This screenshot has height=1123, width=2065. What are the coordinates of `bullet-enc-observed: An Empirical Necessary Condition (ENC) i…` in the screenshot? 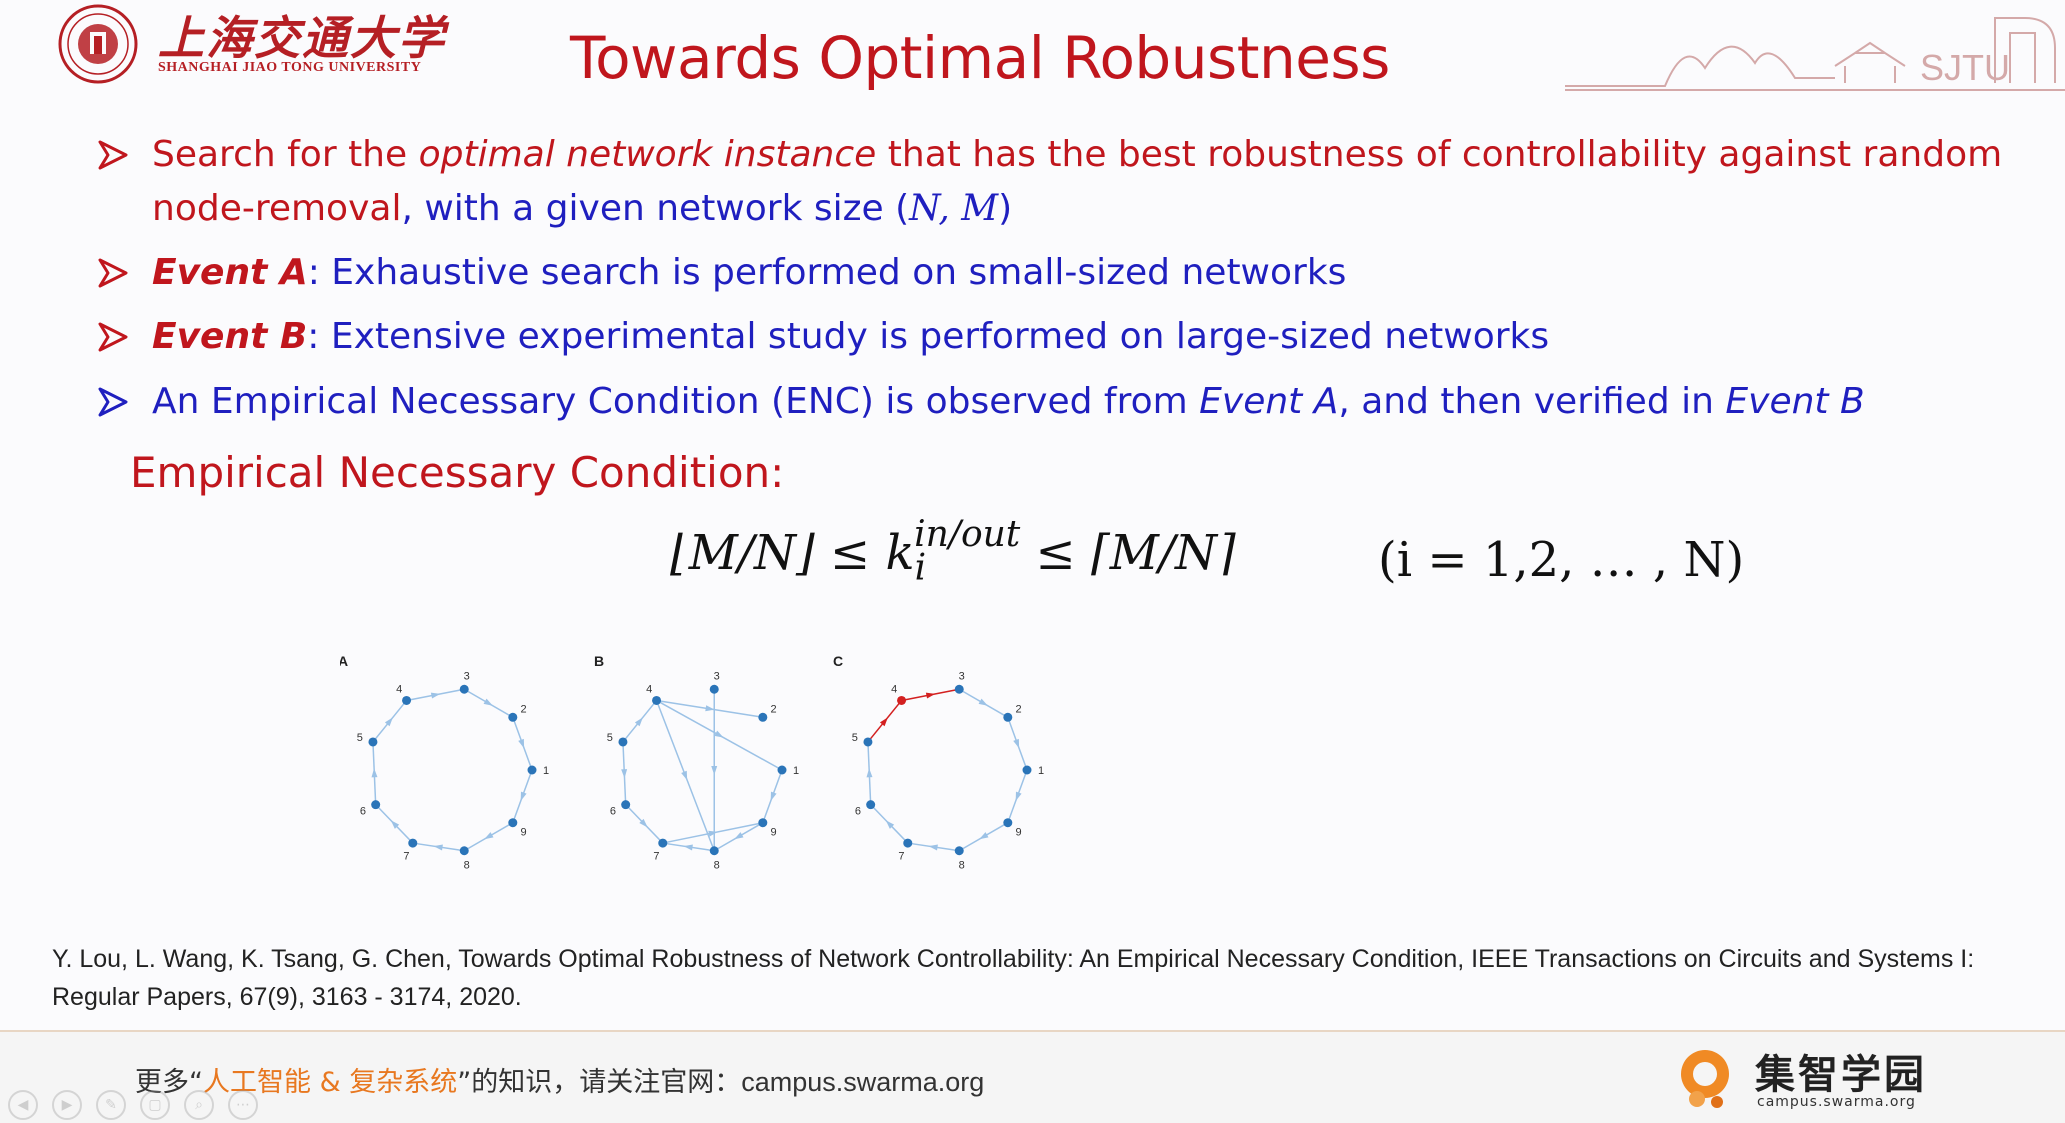 It's located at (1008, 402).